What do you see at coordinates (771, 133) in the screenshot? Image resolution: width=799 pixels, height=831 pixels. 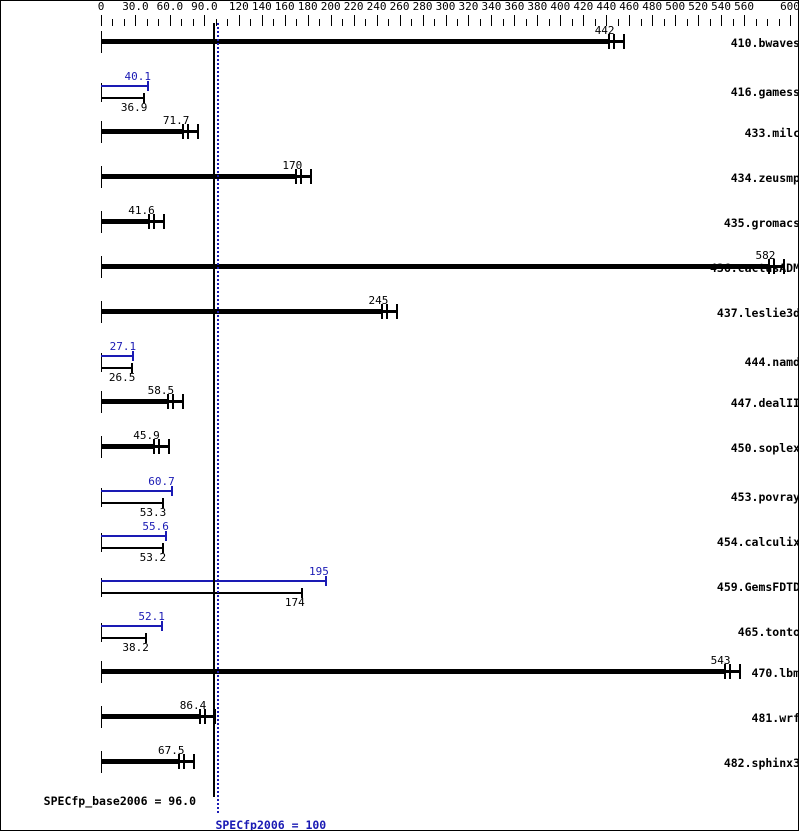 I see `benchmark-label: 433.milc` at bounding box center [771, 133].